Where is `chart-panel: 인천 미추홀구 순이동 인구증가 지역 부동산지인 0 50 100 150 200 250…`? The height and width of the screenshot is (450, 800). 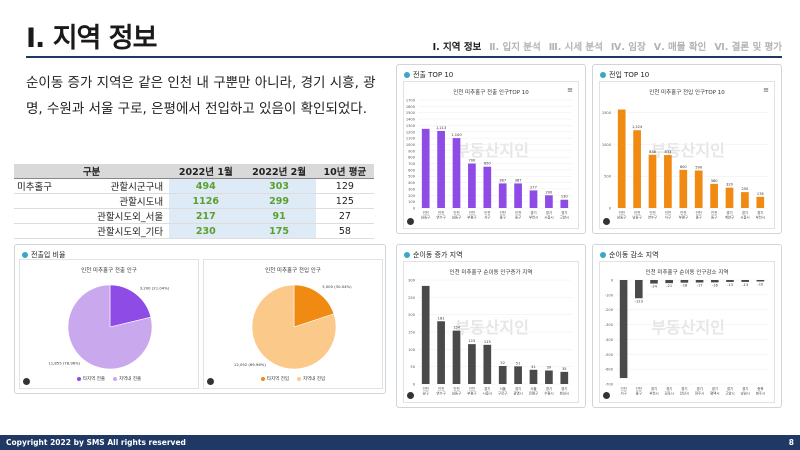
chart-panel: 인천 미추홀구 순이동 인구증가 지역 부동산지인 0 50 100 150 200 250… is located at coordinates (491, 332).